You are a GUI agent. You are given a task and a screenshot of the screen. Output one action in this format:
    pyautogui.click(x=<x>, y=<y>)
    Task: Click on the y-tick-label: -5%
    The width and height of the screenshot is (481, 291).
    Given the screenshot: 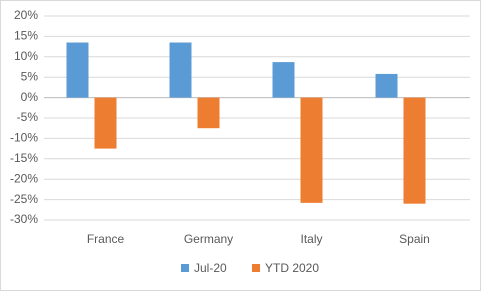 What is the action you would take?
    pyautogui.click(x=28, y=117)
    